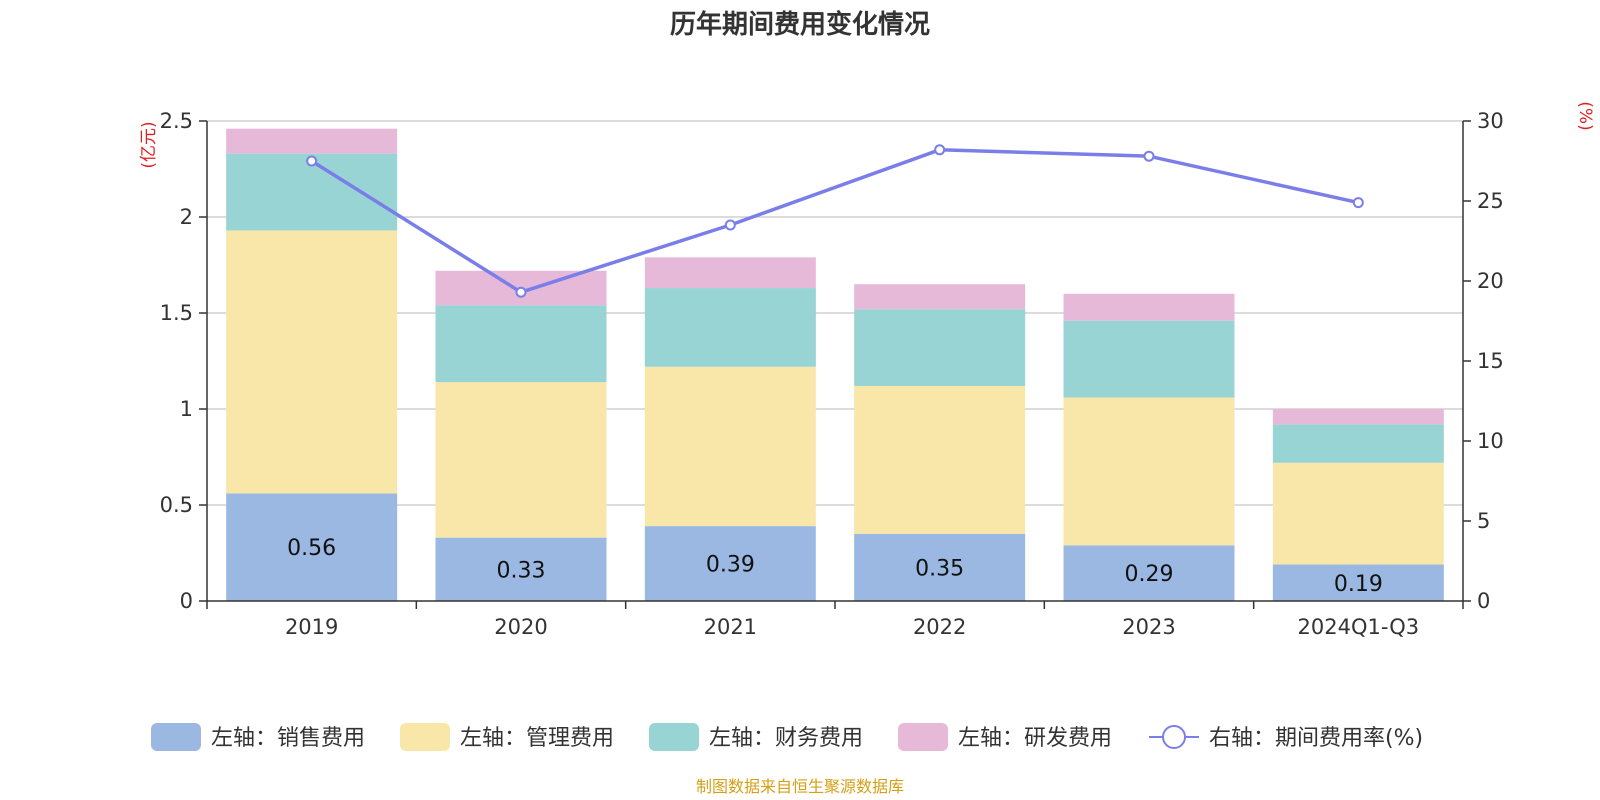 Image resolution: width=1600 pixels, height=800 pixels. Describe the element at coordinates (1490, 441) in the screenshot. I see `right-tick-label: 10` at that location.